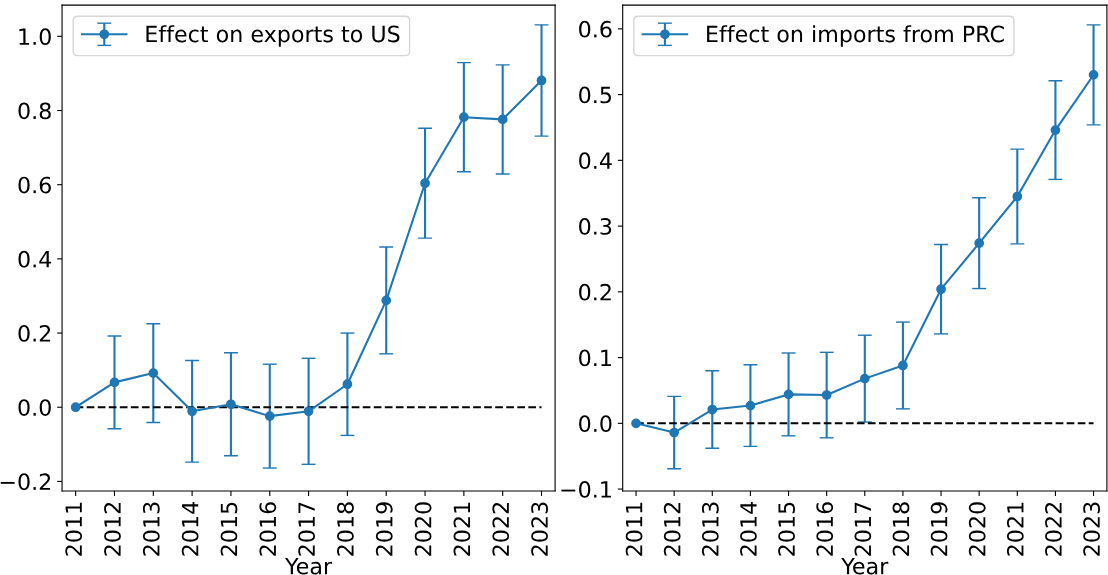 The image size is (1108, 575). What do you see at coordinates (35, 37) in the screenshot?
I see `y-tick-label: 1.0` at bounding box center [35, 37].